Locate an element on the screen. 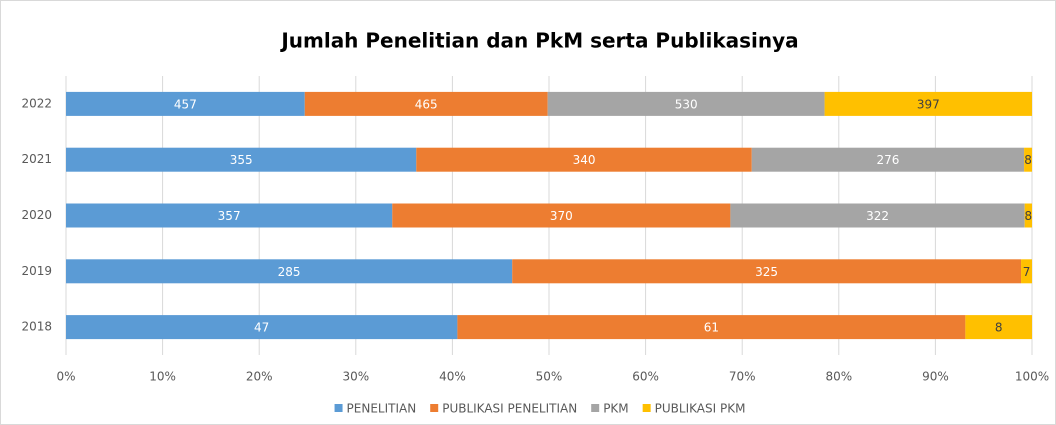 Image resolution: width=1056 pixels, height=425 pixels. y-tick-label: 2022 is located at coordinates (36, 103).